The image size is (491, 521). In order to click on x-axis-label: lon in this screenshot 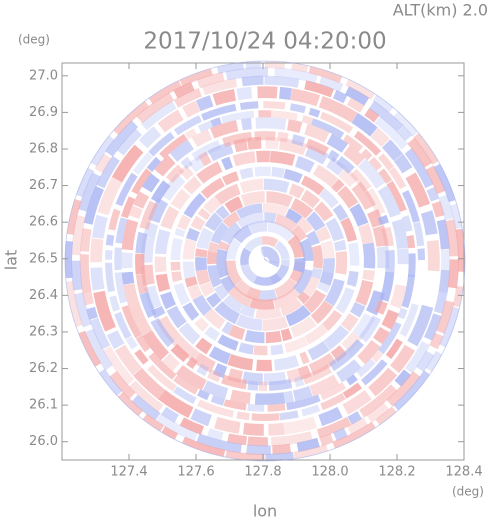, I will do `click(265, 511)`.